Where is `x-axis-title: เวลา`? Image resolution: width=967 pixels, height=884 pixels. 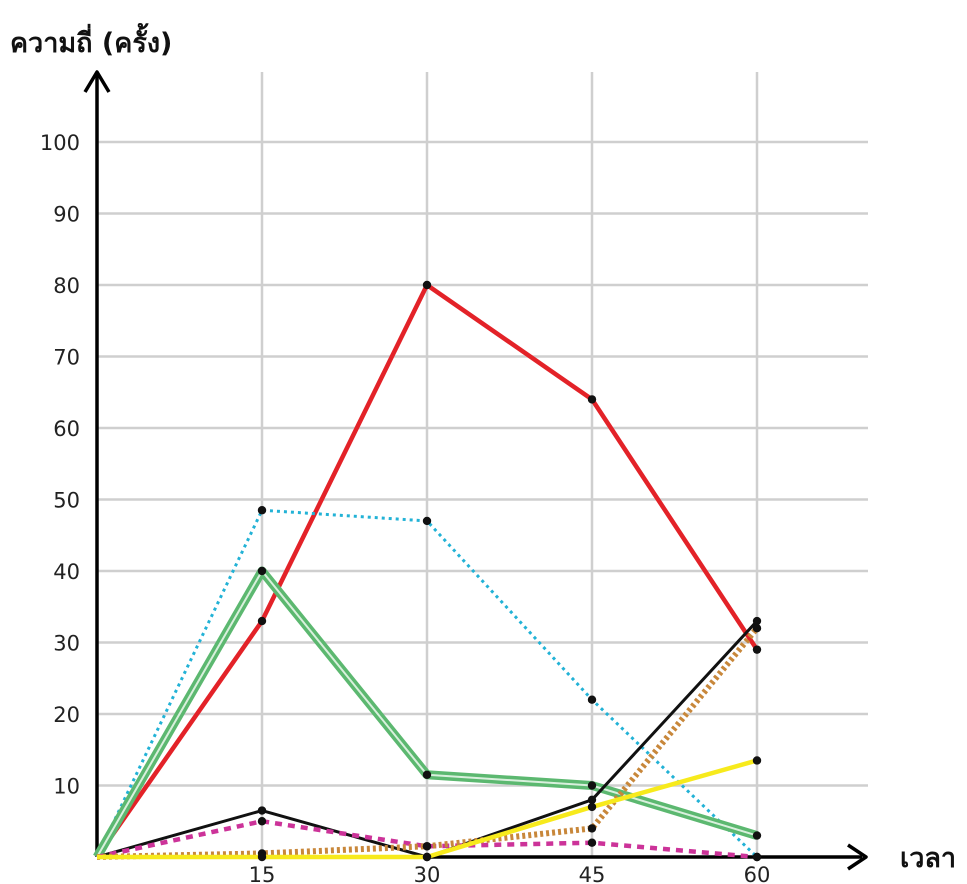
x-axis-title: เวลา is located at coordinates (928, 858).